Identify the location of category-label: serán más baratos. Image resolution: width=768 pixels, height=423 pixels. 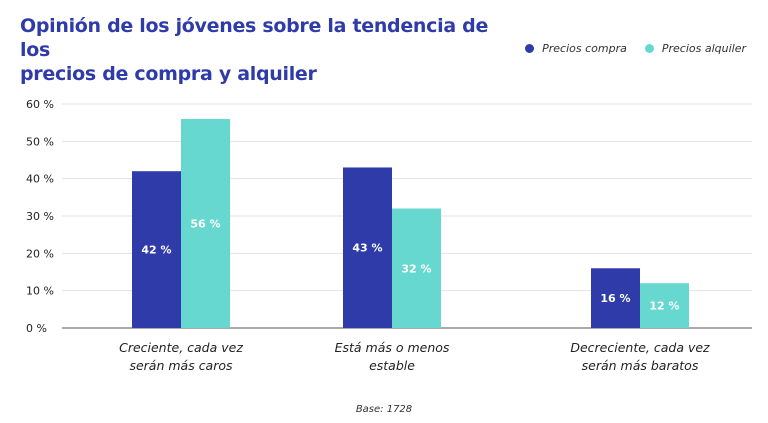
(640, 365).